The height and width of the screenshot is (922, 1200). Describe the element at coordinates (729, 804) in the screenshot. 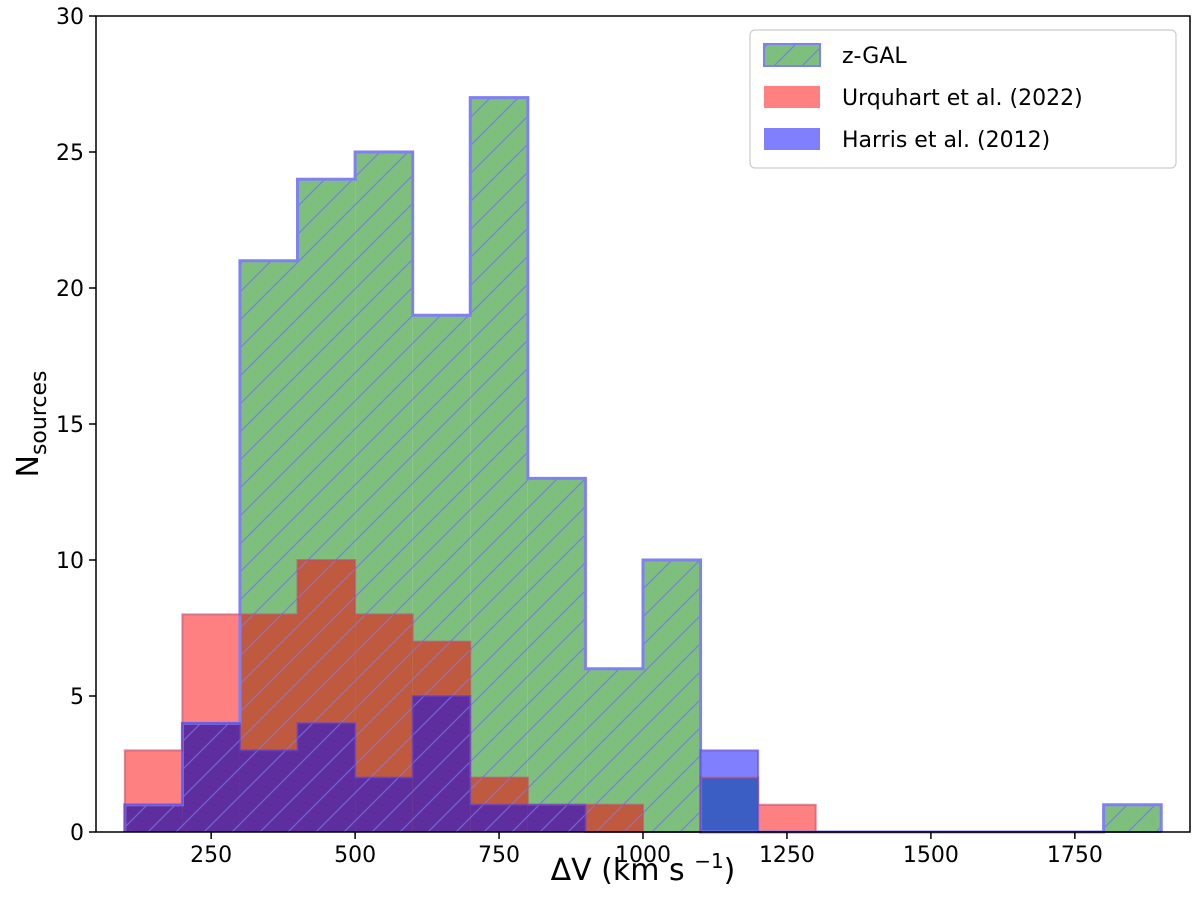

I see `harris-bar-overlap` at that location.